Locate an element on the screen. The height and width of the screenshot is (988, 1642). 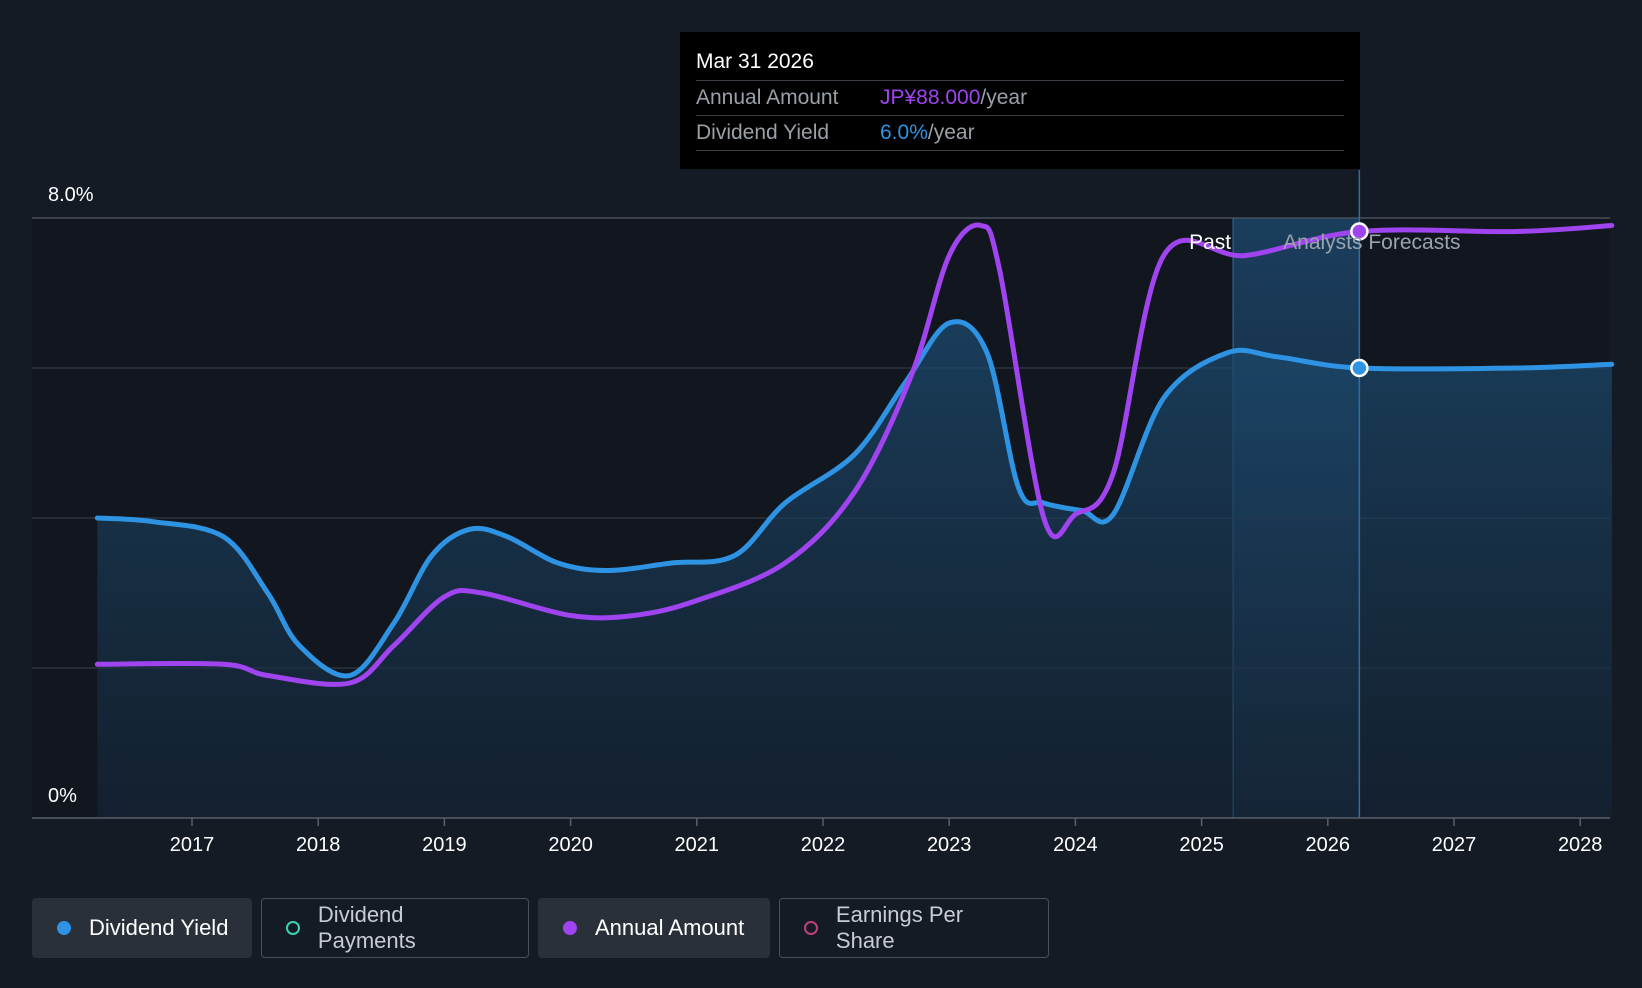
legend-earnings-per-share: Earnings Per Share is located at coordinates (914, 928).